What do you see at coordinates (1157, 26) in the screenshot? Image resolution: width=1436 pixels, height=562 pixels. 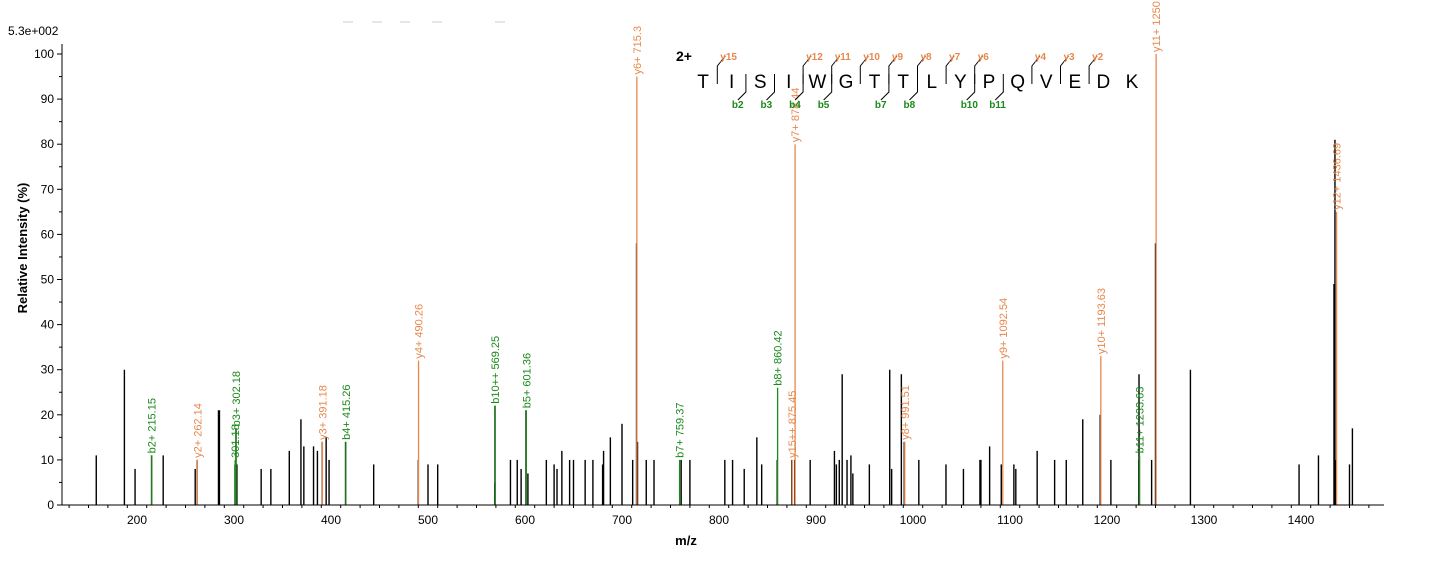 I see `peak-label: y11+ 1250.64` at bounding box center [1157, 26].